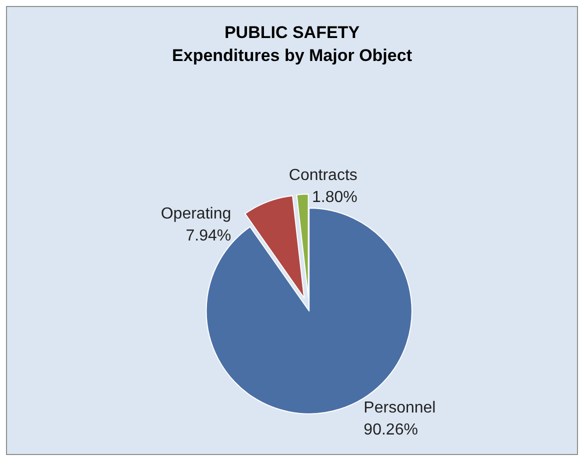 This screenshot has width=584, height=461. I want to click on chart-title: PUBLIC SAFETY, so click(292, 32).